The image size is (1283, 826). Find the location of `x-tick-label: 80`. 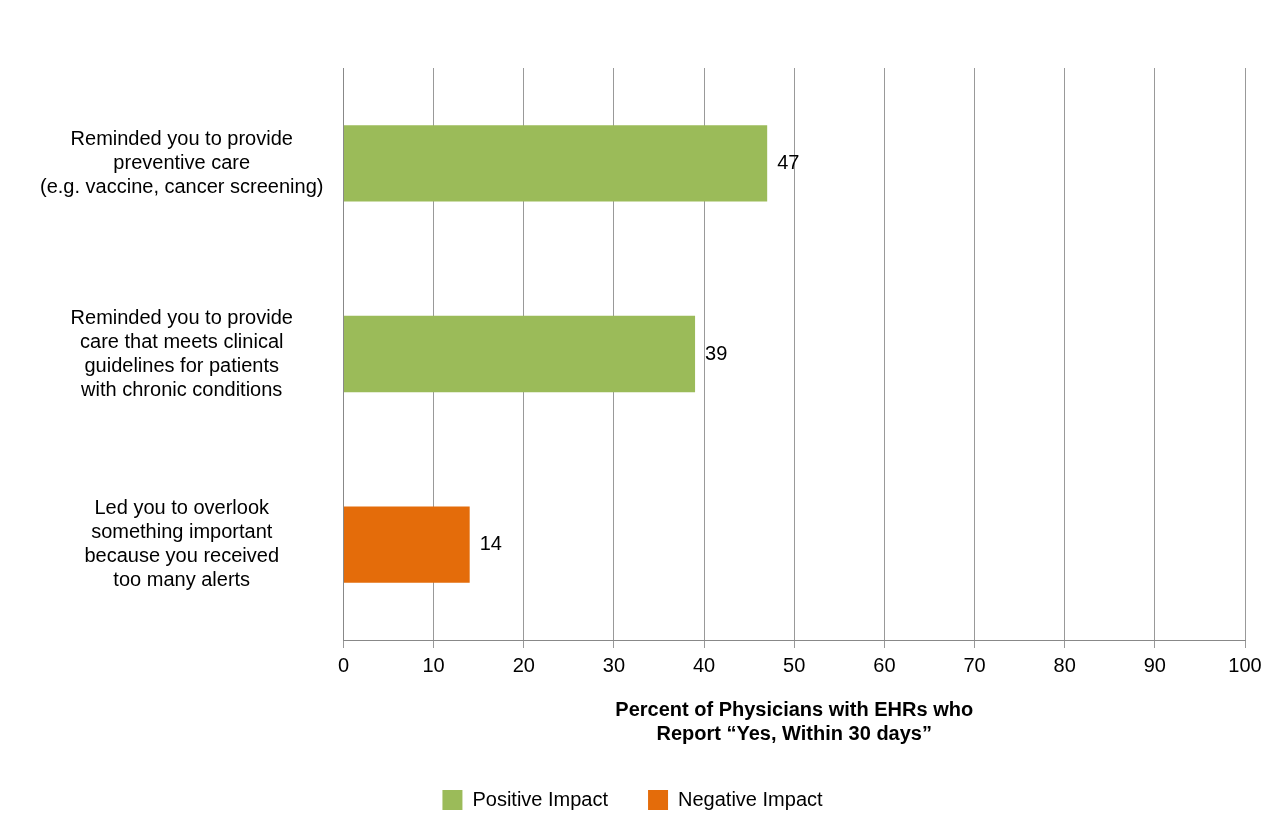

x-tick-label: 80 is located at coordinates (1064, 664).